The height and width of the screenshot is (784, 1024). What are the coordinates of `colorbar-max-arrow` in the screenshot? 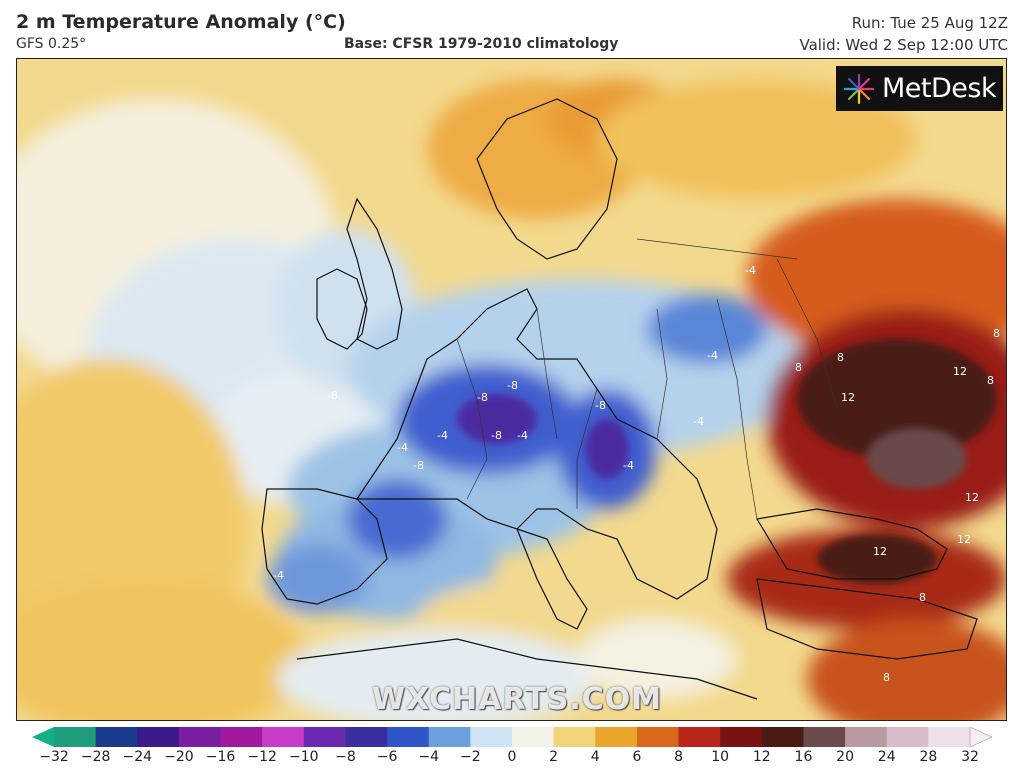 It's located at (980, 737).